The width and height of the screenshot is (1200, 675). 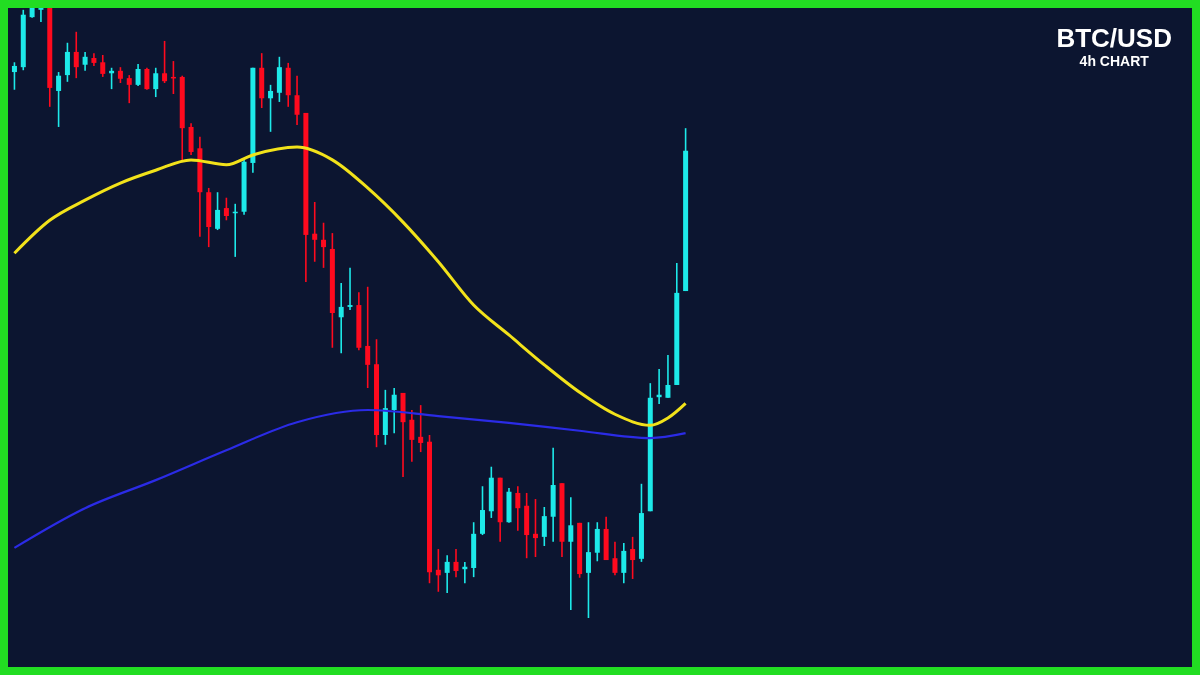 What do you see at coordinates (1114, 61) in the screenshot?
I see `text: 4h CHART` at bounding box center [1114, 61].